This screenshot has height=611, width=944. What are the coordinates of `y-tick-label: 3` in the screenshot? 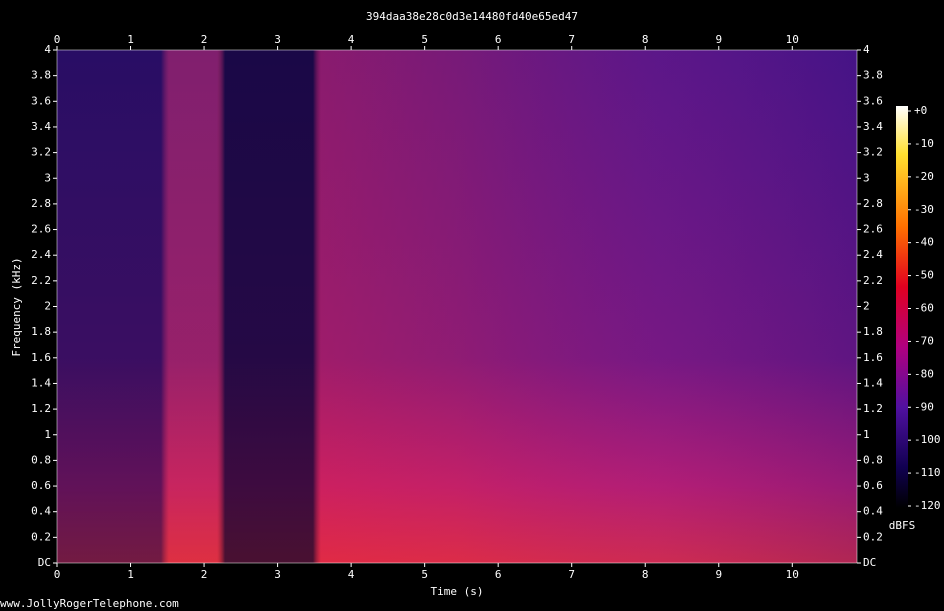 It's located at (47, 177).